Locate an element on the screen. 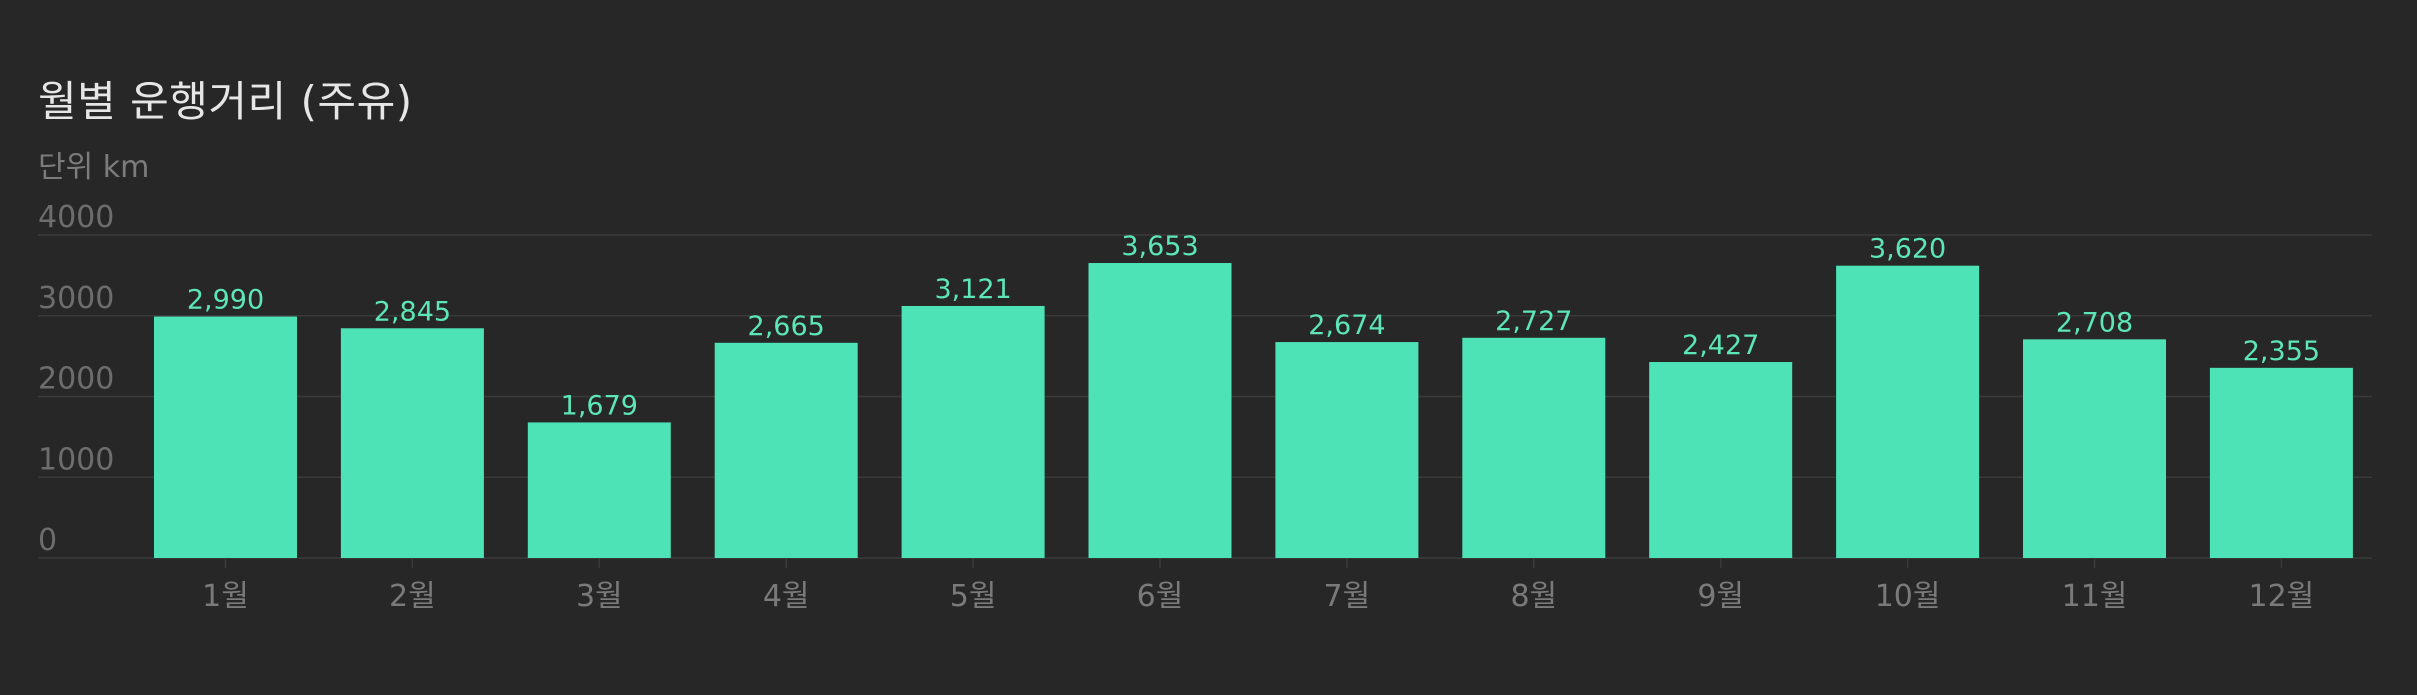 The image size is (2417, 695). data-label: 1,679 is located at coordinates (599, 405).